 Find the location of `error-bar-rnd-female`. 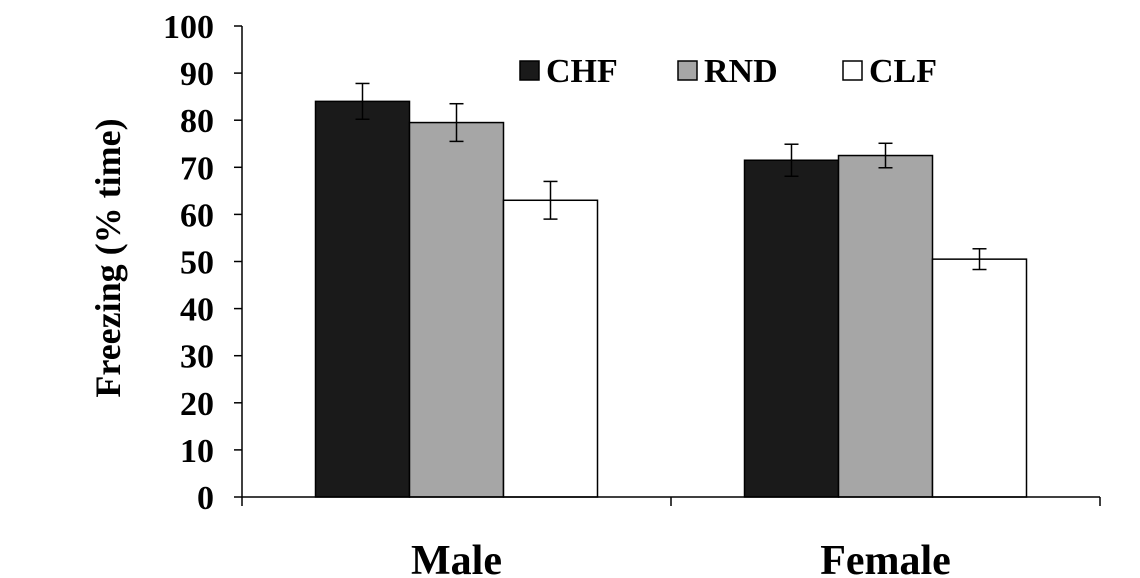

error-bar-rnd-female is located at coordinates (885, 155).